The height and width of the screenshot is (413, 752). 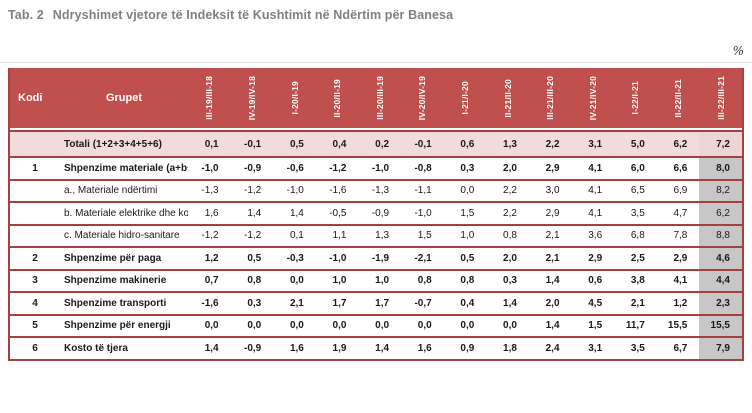 I want to click on value-cell: 7,8, so click(x=680, y=236).